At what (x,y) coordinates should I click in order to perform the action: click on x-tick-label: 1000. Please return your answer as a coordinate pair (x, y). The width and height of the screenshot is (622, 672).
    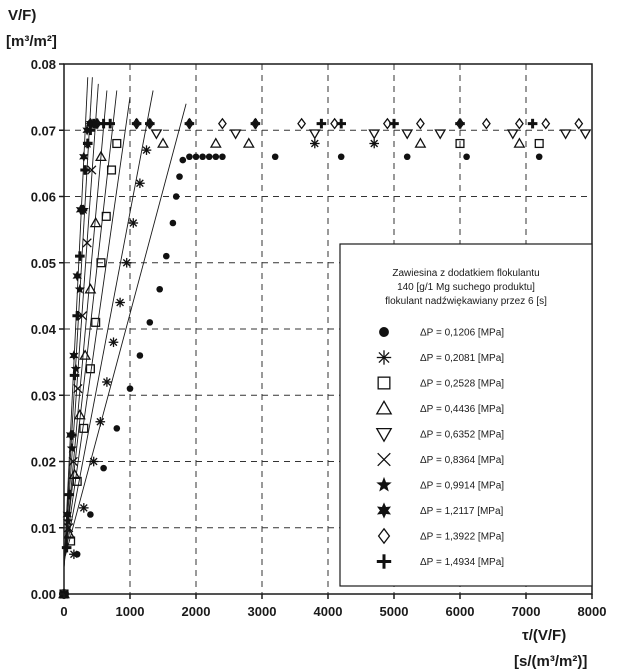
    Looking at the image, I should click on (130, 611).